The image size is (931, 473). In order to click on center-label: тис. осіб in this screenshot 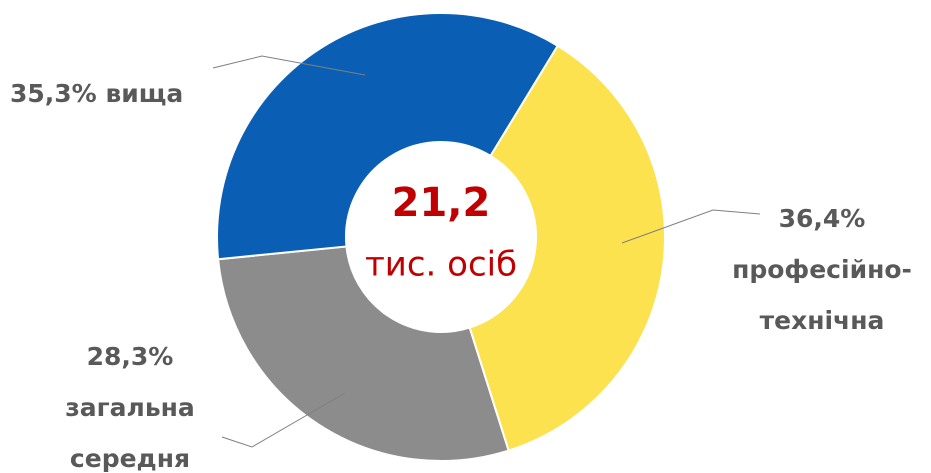, I will do `click(441, 265)`.